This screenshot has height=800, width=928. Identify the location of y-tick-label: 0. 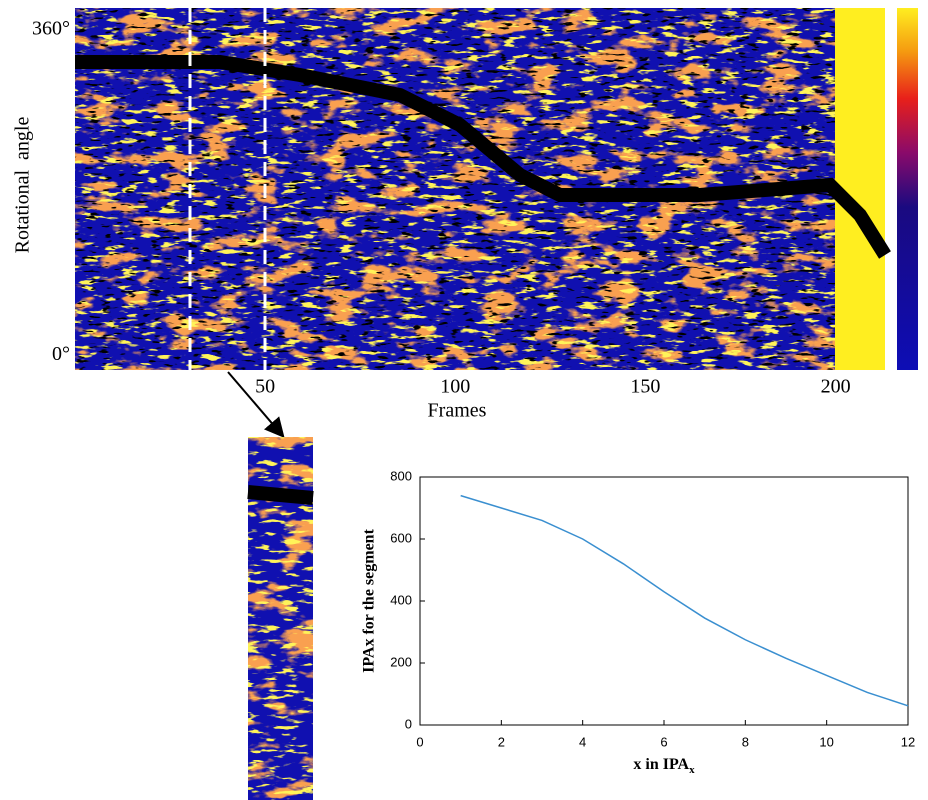
(408, 723).